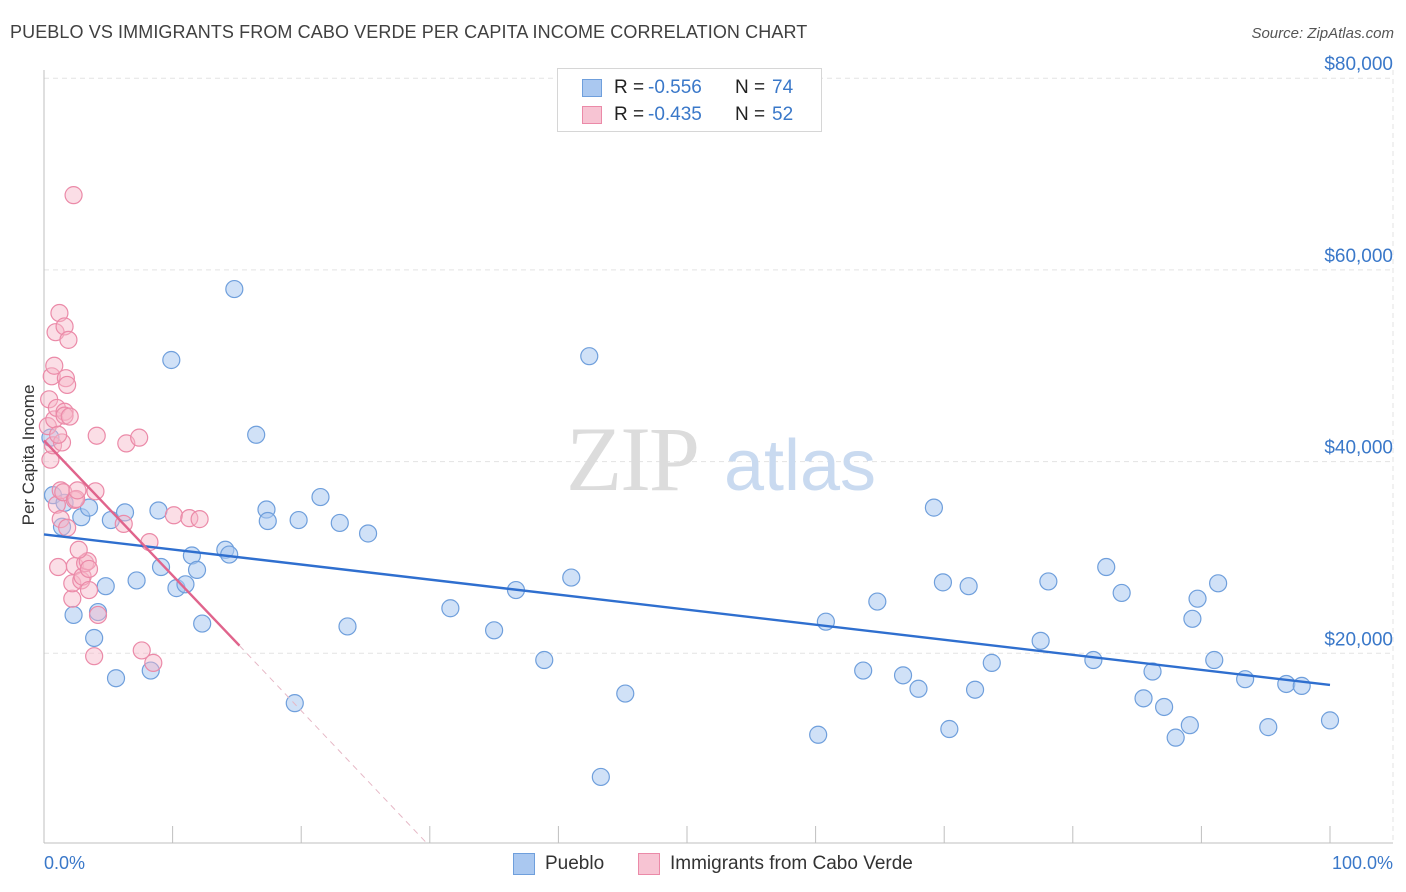  I want to click on y-tick-label: $40,000, so click(1358, 448).